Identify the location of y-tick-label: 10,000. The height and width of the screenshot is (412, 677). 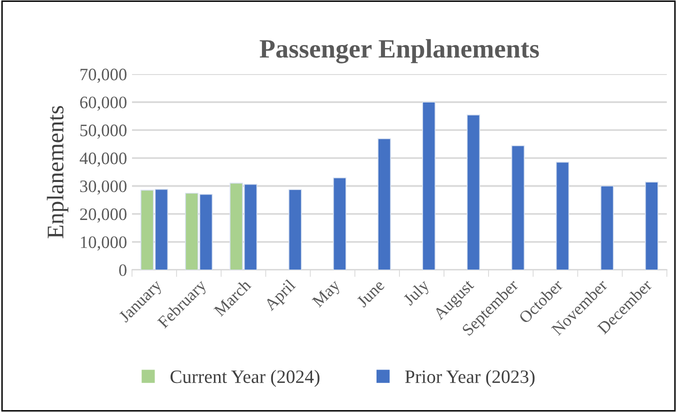
(103, 243).